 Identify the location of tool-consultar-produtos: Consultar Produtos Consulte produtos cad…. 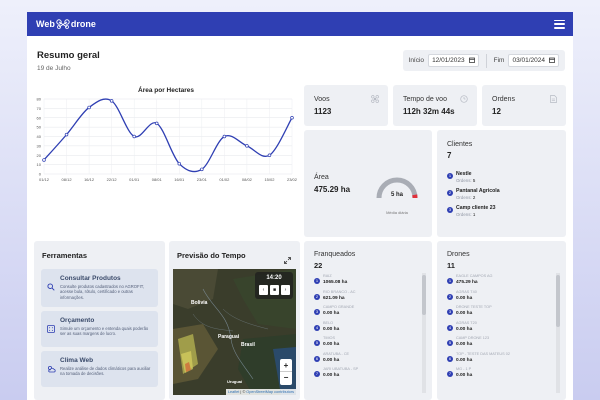
(99, 288).